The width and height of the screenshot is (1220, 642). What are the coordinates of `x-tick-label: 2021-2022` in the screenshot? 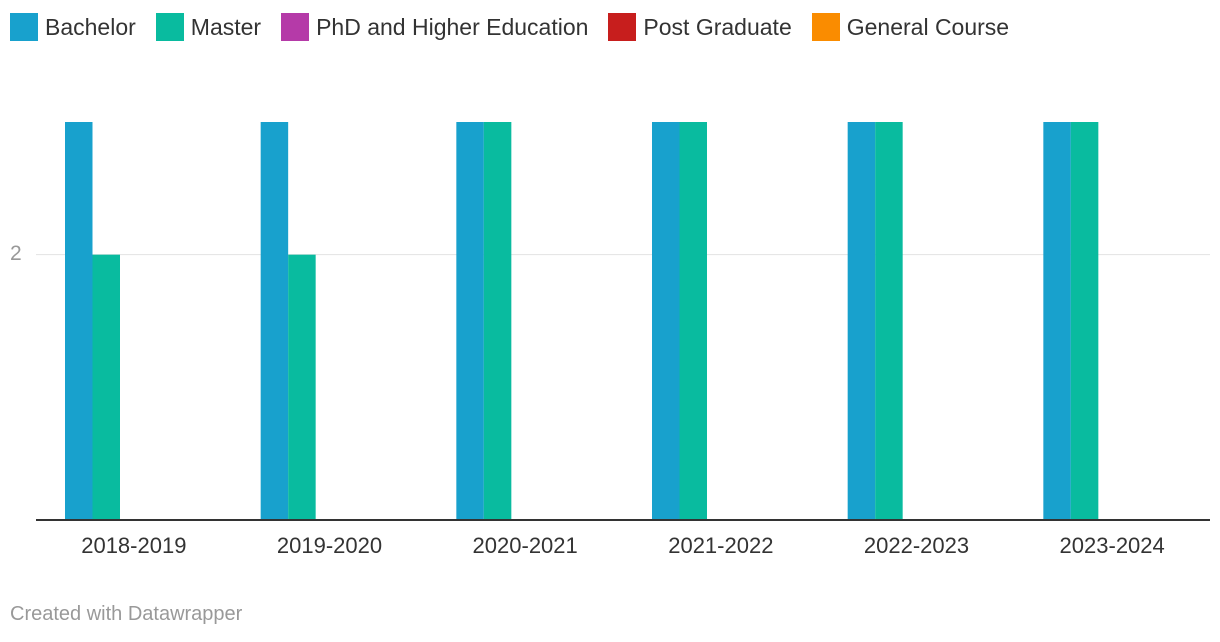 It's located at (720, 545).